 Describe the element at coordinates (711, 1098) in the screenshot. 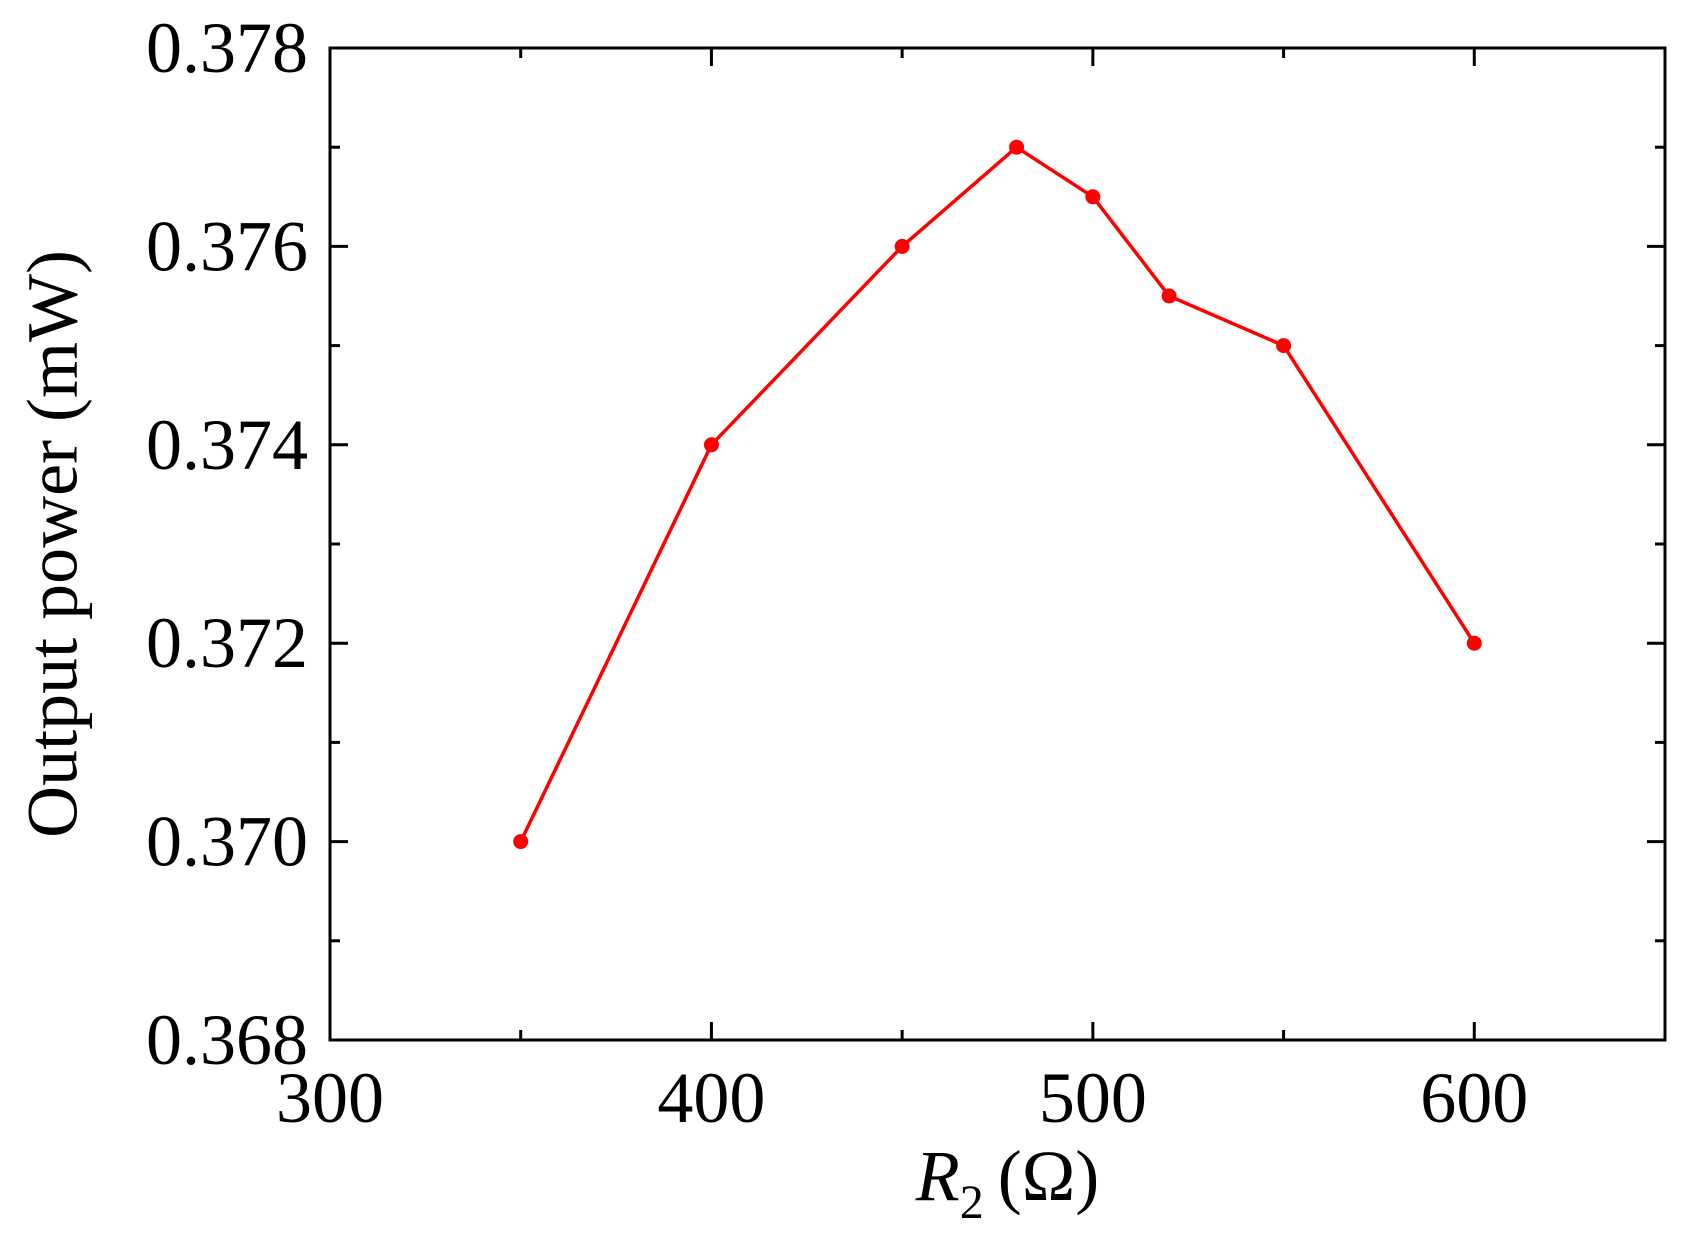

I see `x-tick-label: 400` at that location.